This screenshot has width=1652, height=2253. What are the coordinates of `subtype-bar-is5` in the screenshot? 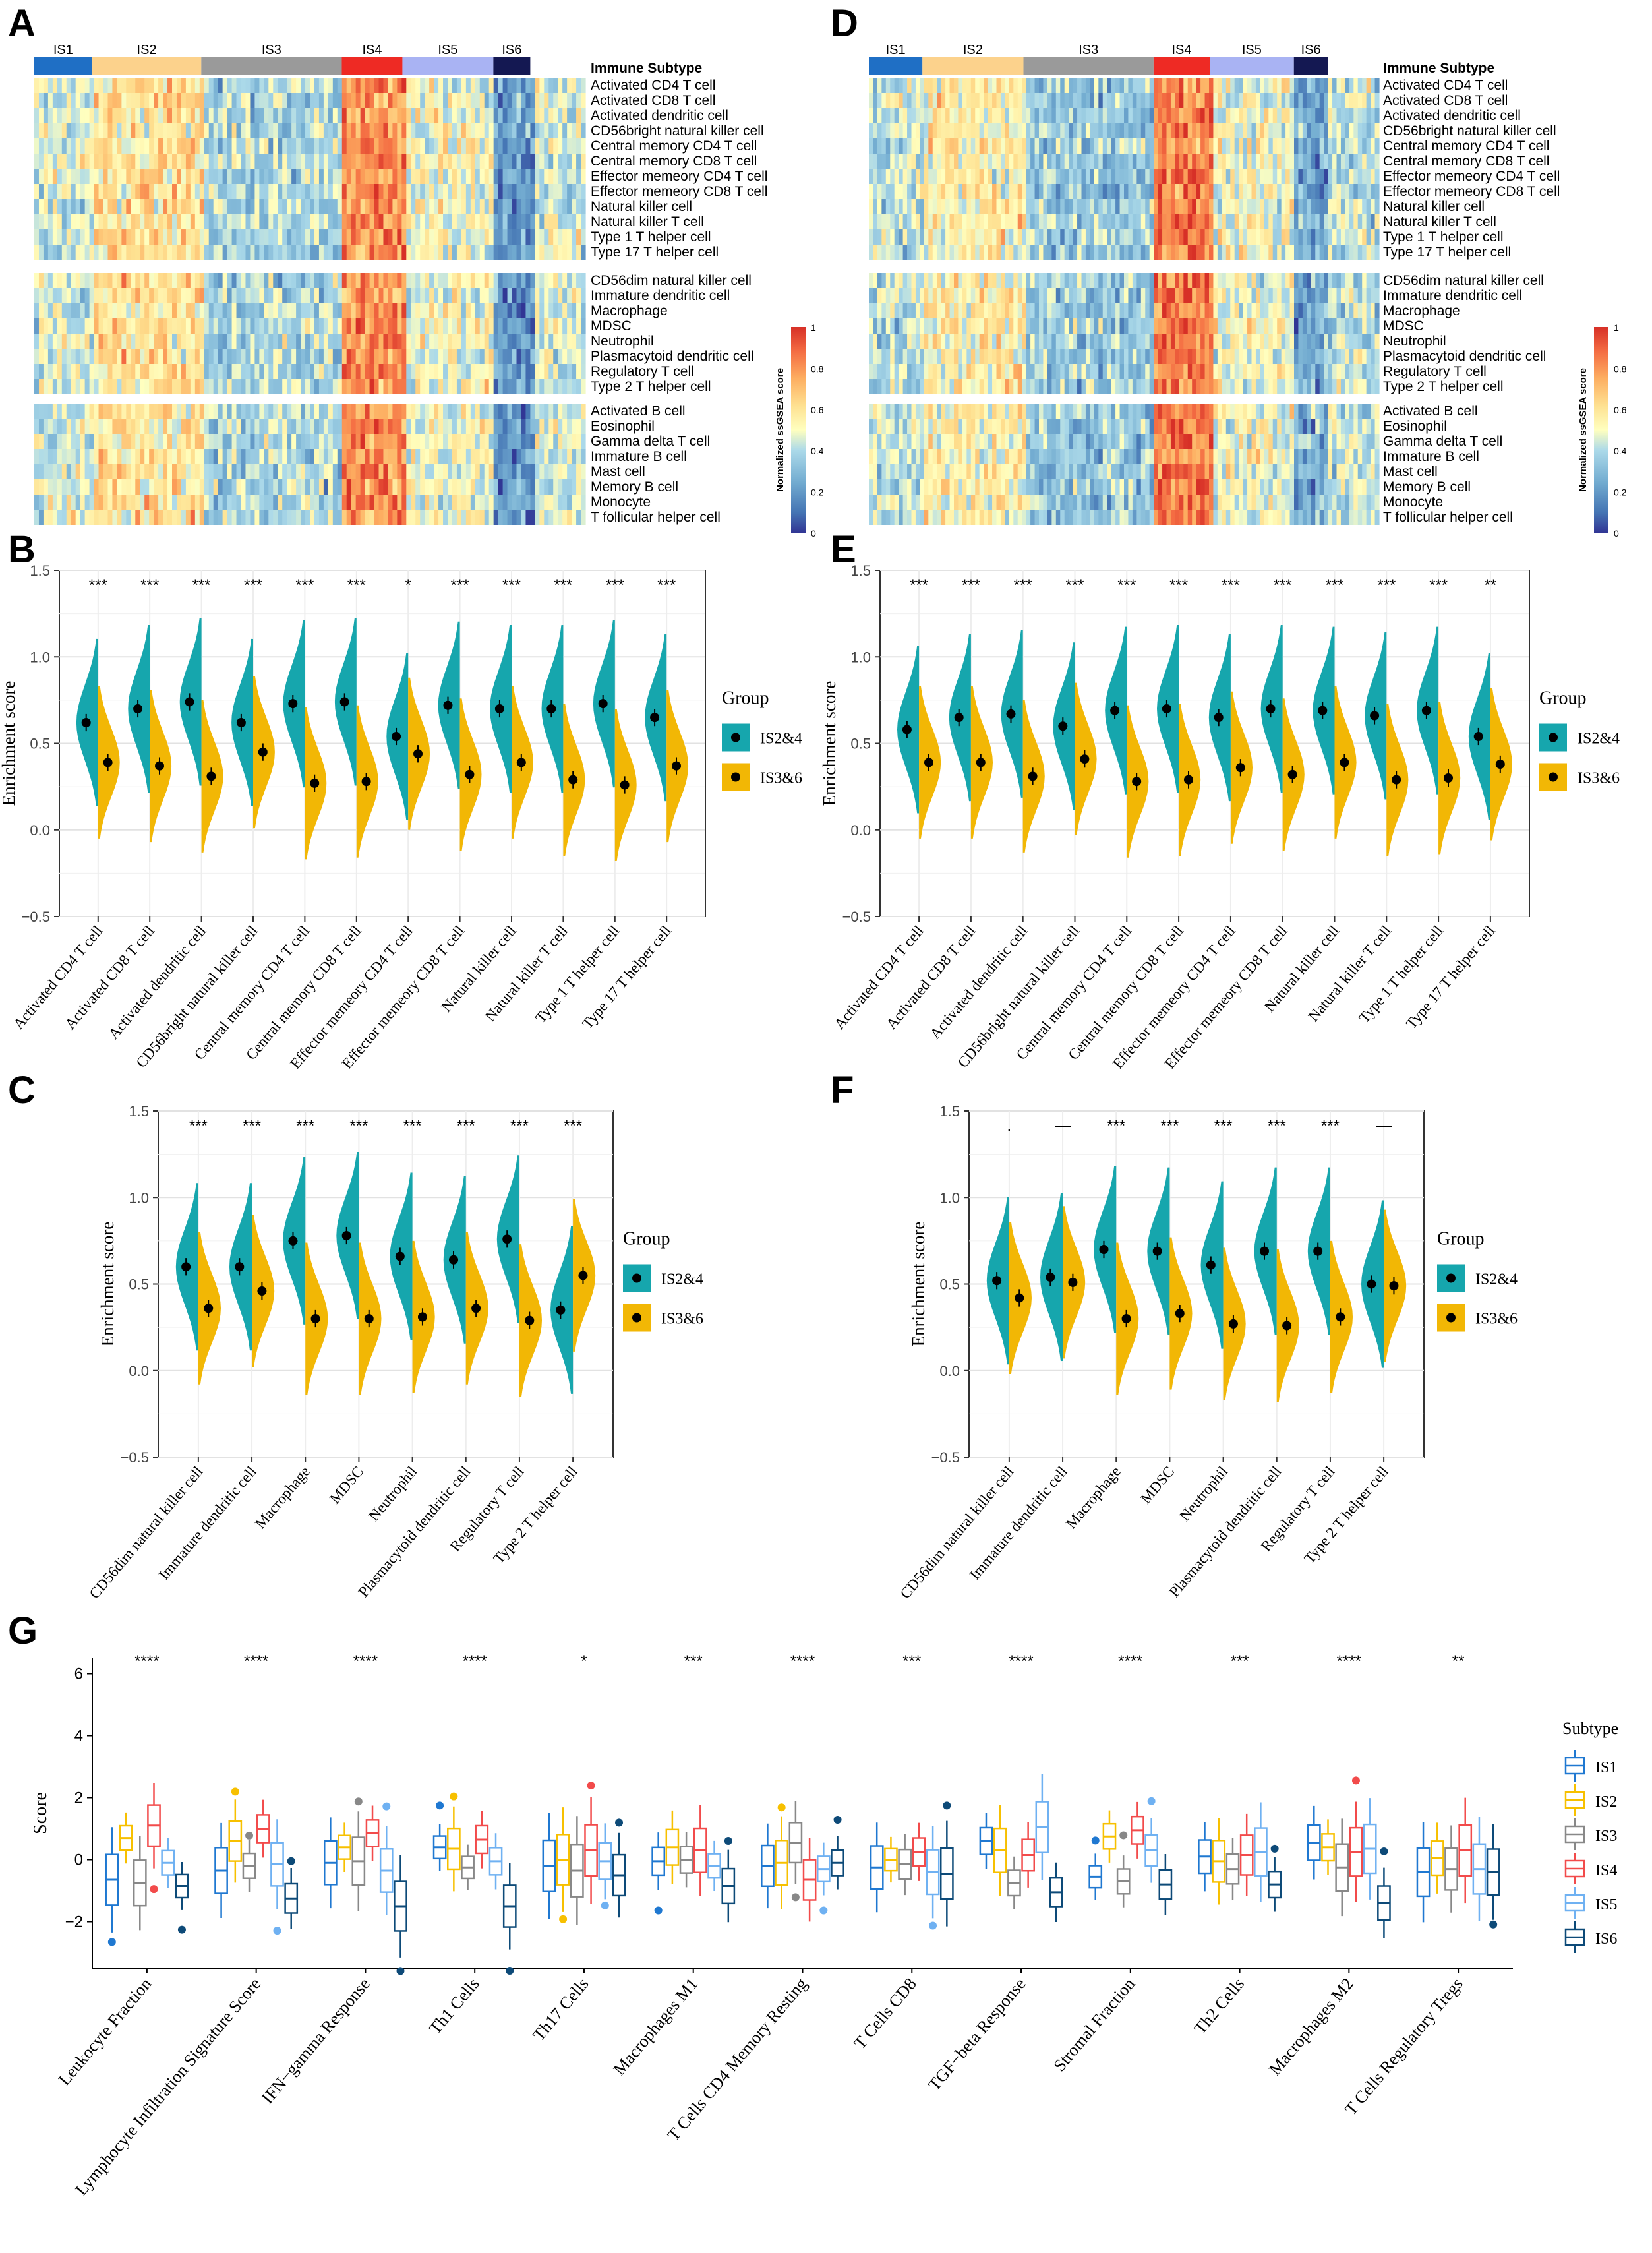 It's located at (1252, 66).